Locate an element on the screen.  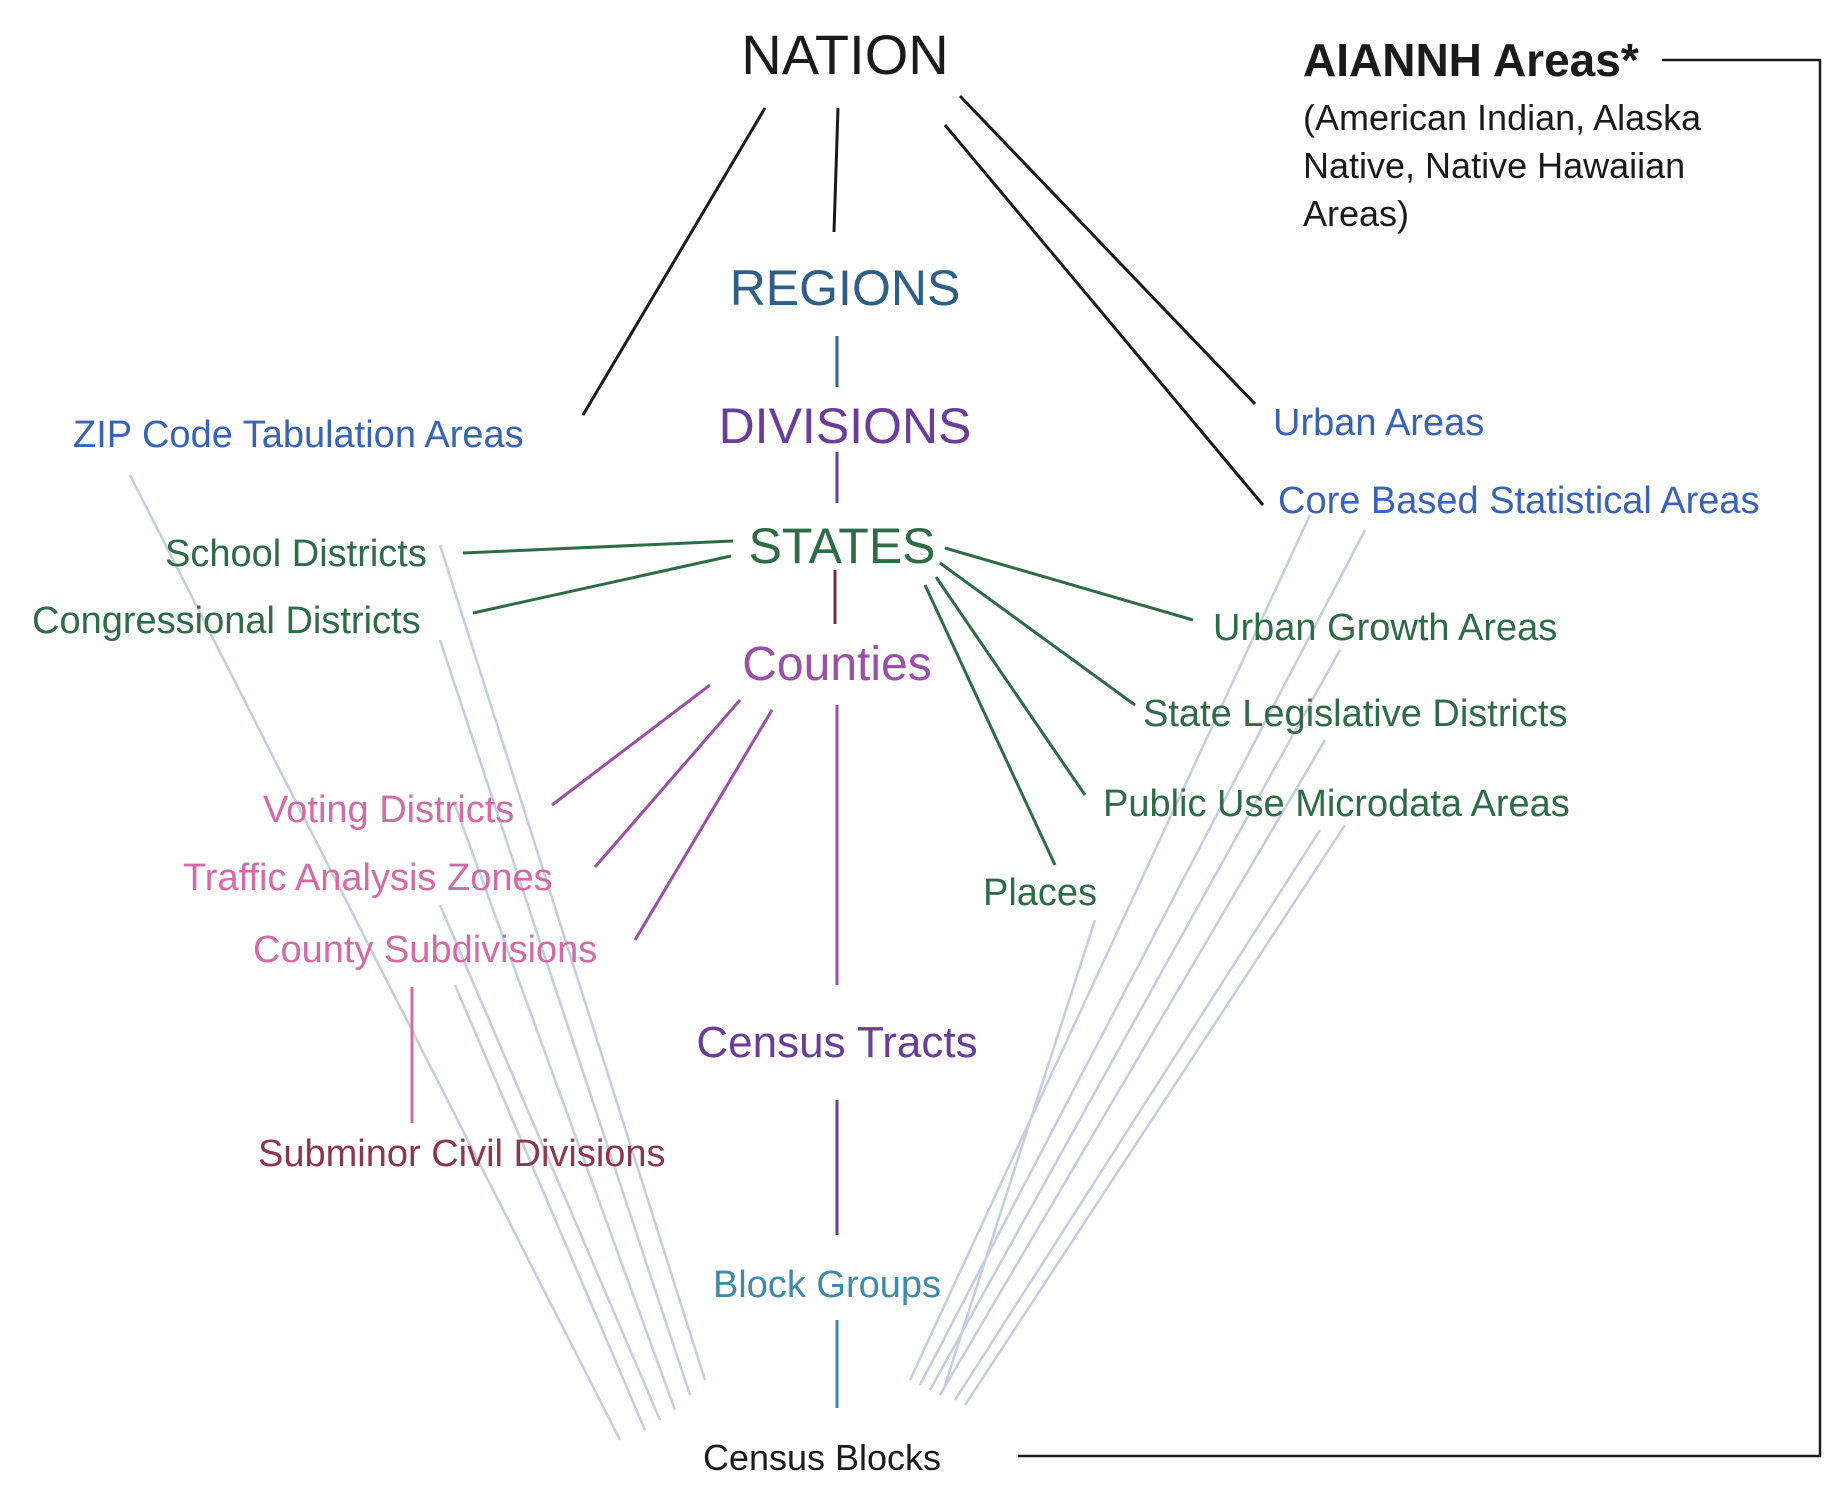
node-zcta: ZIP Code Tabulation Areas is located at coordinates (298, 435).